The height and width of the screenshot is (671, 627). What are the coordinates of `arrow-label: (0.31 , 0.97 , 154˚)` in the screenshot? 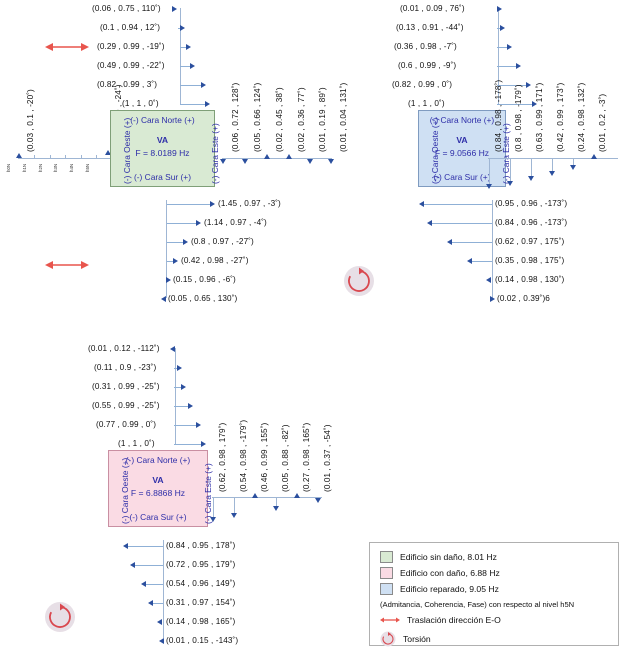 It's located at (201, 602).